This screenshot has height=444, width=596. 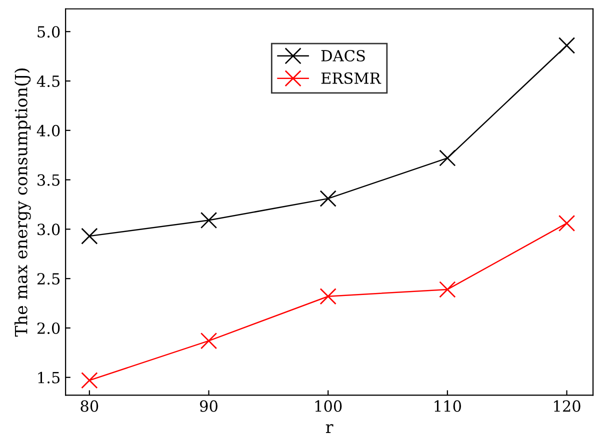 What do you see at coordinates (49, 230) in the screenshot?
I see `y-tick-label: 3.0` at bounding box center [49, 230].